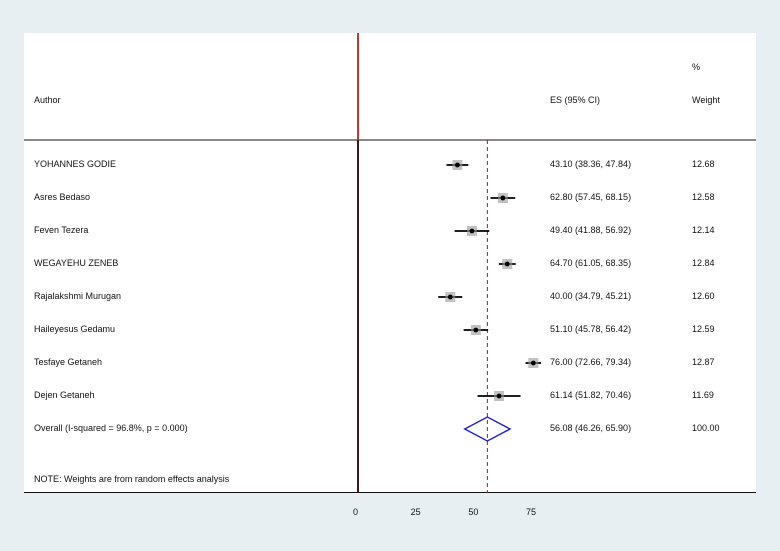 This screenshot has height=551, width=780. Describe the element at coordinates (68, 362) in the screenshot. I see `study-author: Tesfaye Getaneh` at that location.